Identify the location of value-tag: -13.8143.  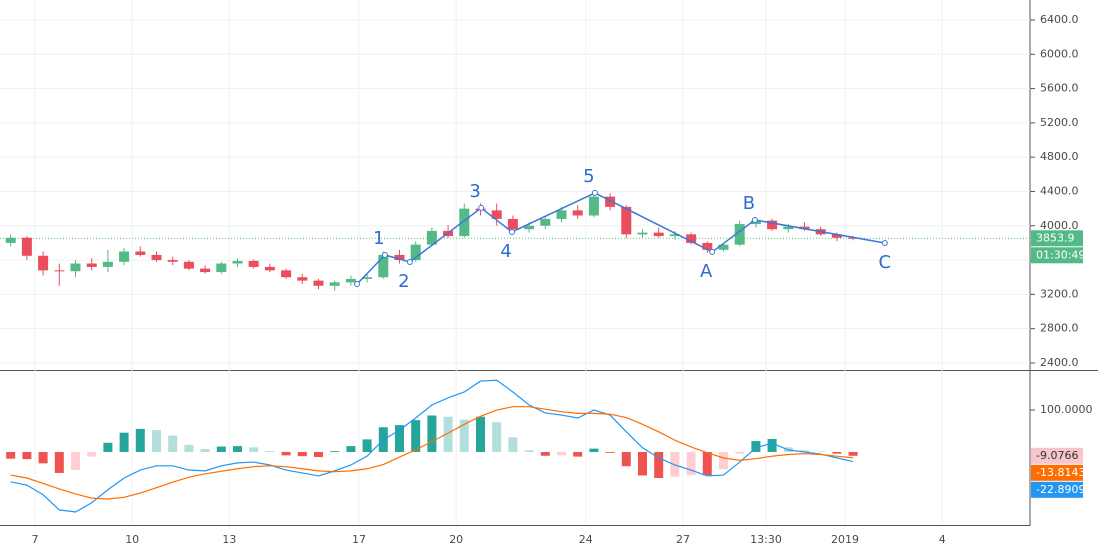
(1058, 472).